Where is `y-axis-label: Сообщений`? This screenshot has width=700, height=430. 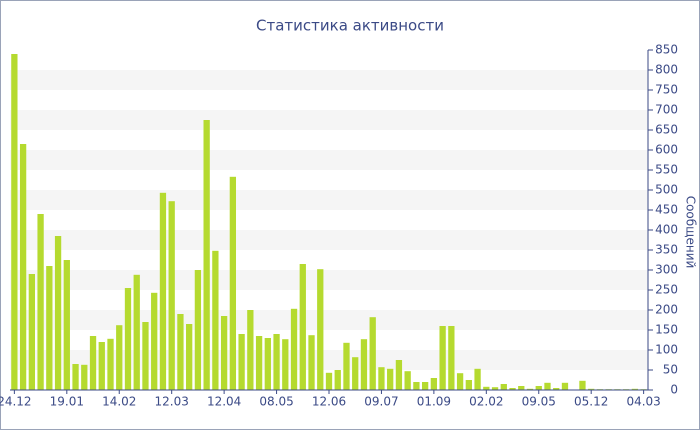
y-axis-label: Сообщений is located at coordinates (691, 232).